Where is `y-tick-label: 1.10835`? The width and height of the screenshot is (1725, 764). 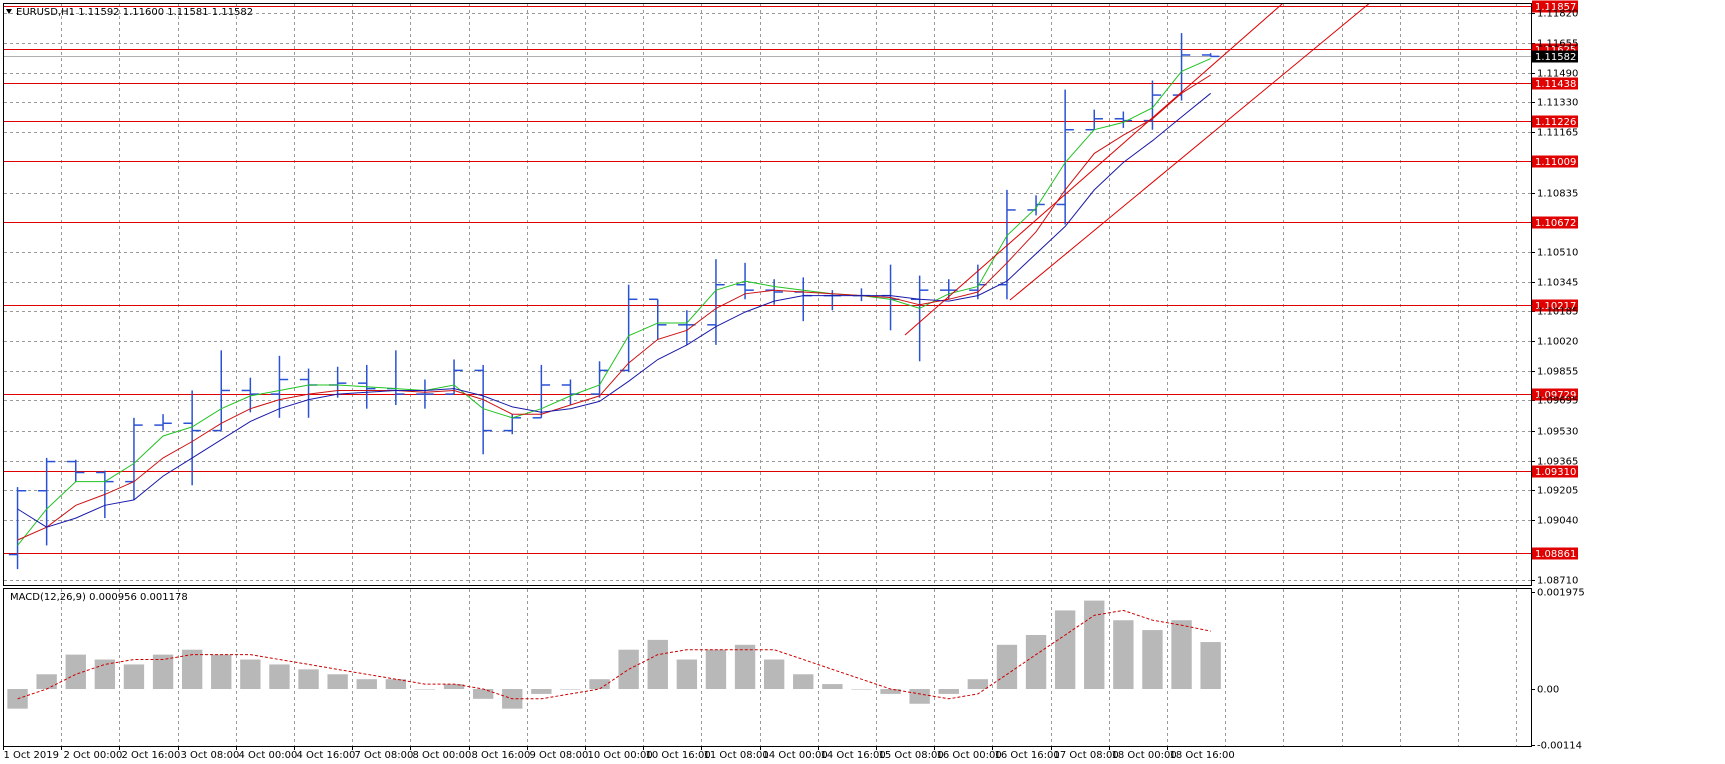
y-tick-label: 1.10835 is located at coordinates (1557, 194).